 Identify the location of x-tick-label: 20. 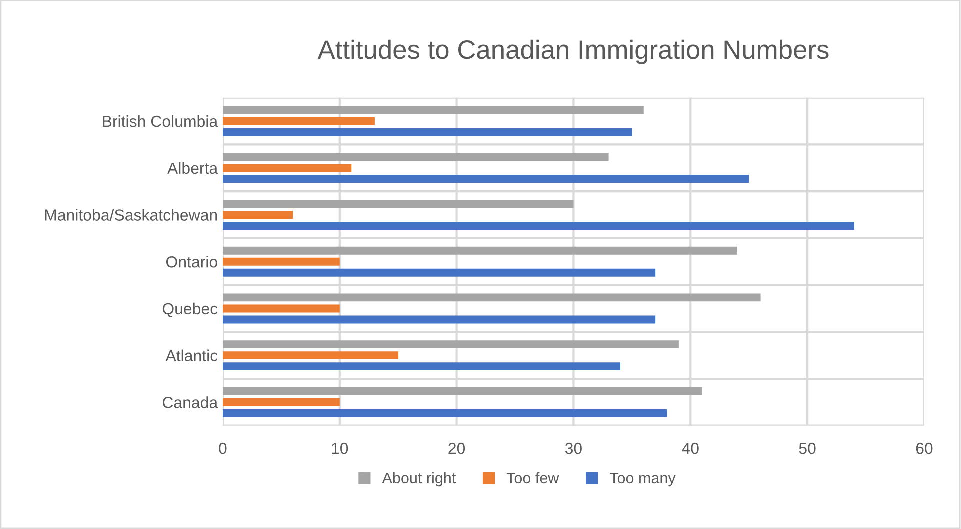
(457, 448).